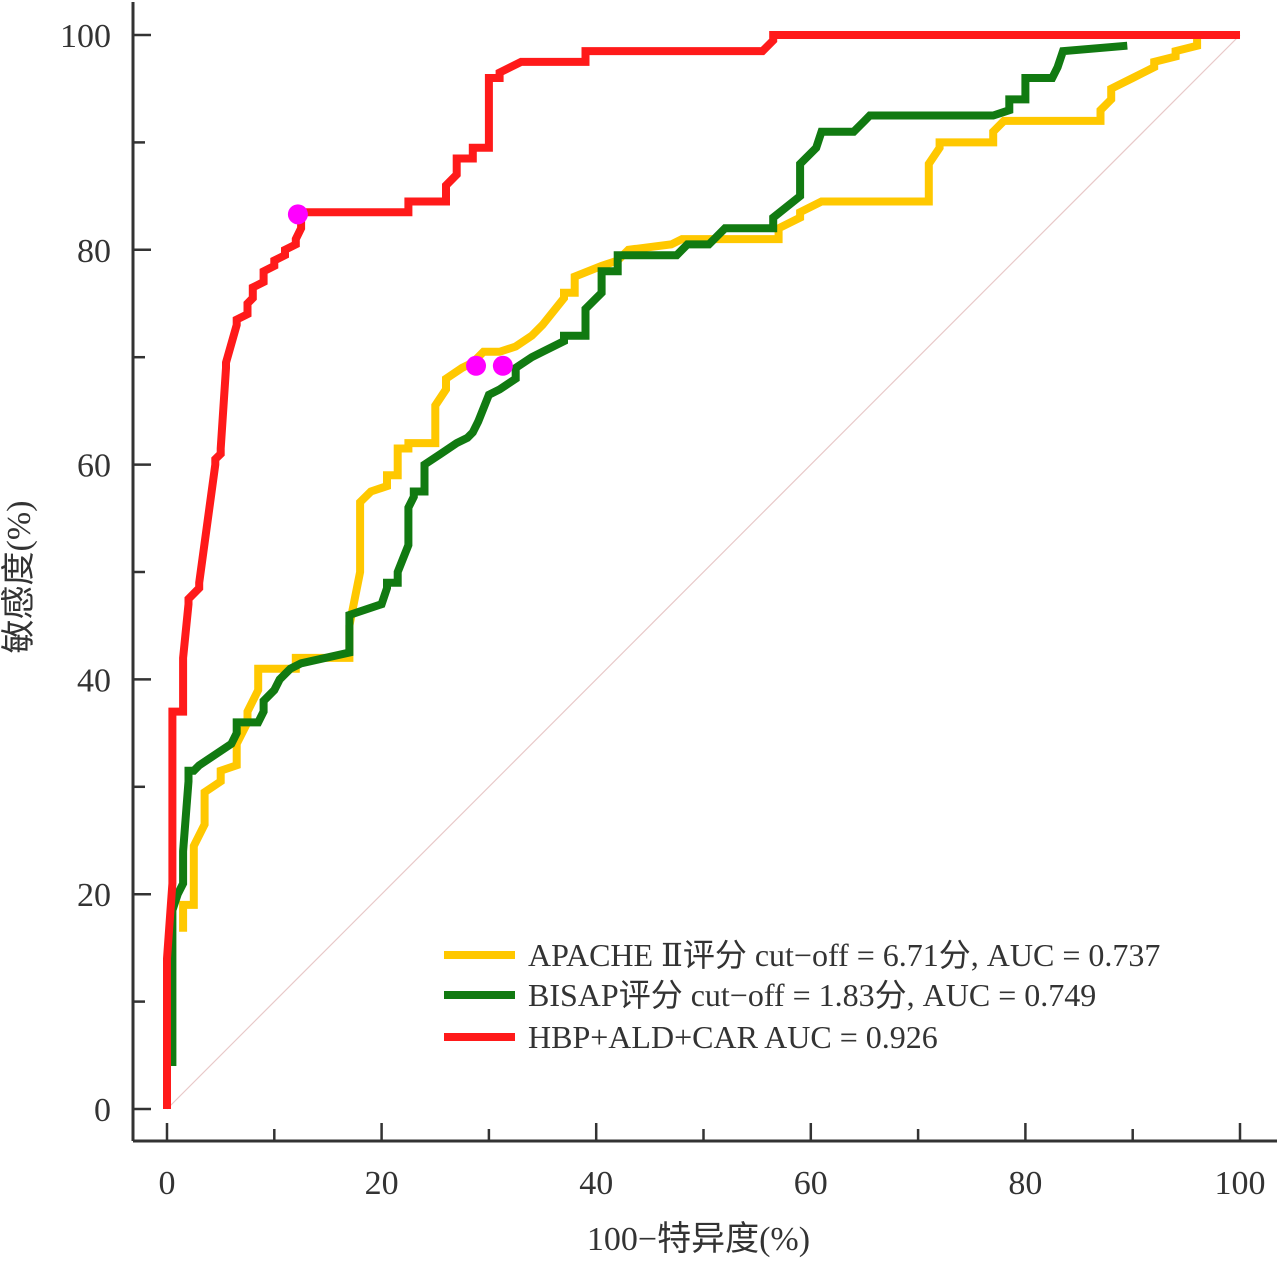 This screenshot has width=1283, height=1261. Describe the element at coordinates (698, 1239) in the screenshot. I see `x-axis-title: 100−特异度(%)` at that location.